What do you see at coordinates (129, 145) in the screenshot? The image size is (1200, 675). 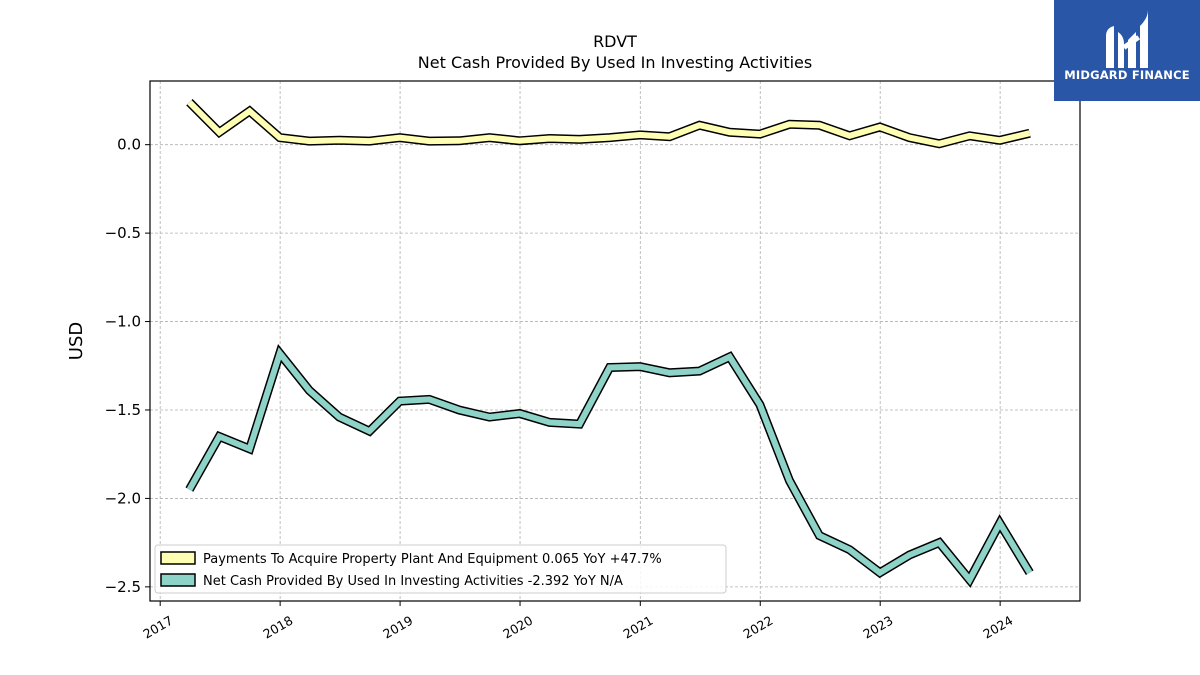 I see `y-tick-label: 0.0` at bounding box center [129, 145].